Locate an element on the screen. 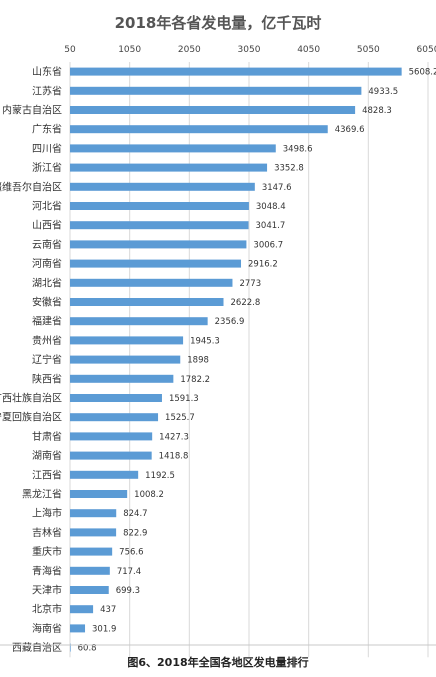 Image resolution: width=436 pixels, height=677 pixels. x-tick-label: 4050 is located at coordinates (308, 50).